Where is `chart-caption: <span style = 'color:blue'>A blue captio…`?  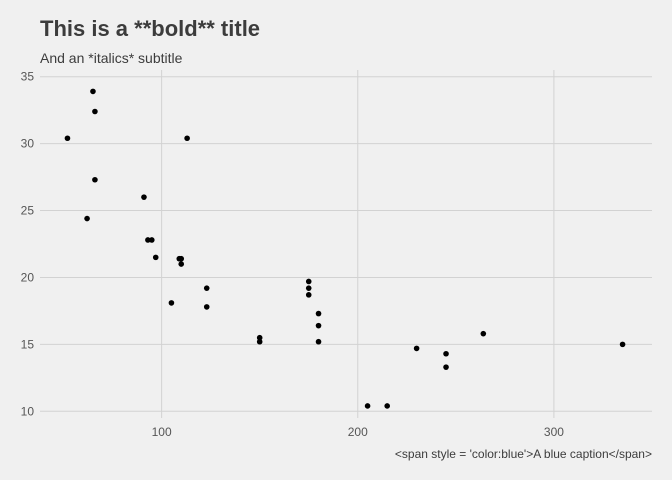 chart-caption: <span style = 'color:blue'>A blue captio… is located at coordinates (523, 454).